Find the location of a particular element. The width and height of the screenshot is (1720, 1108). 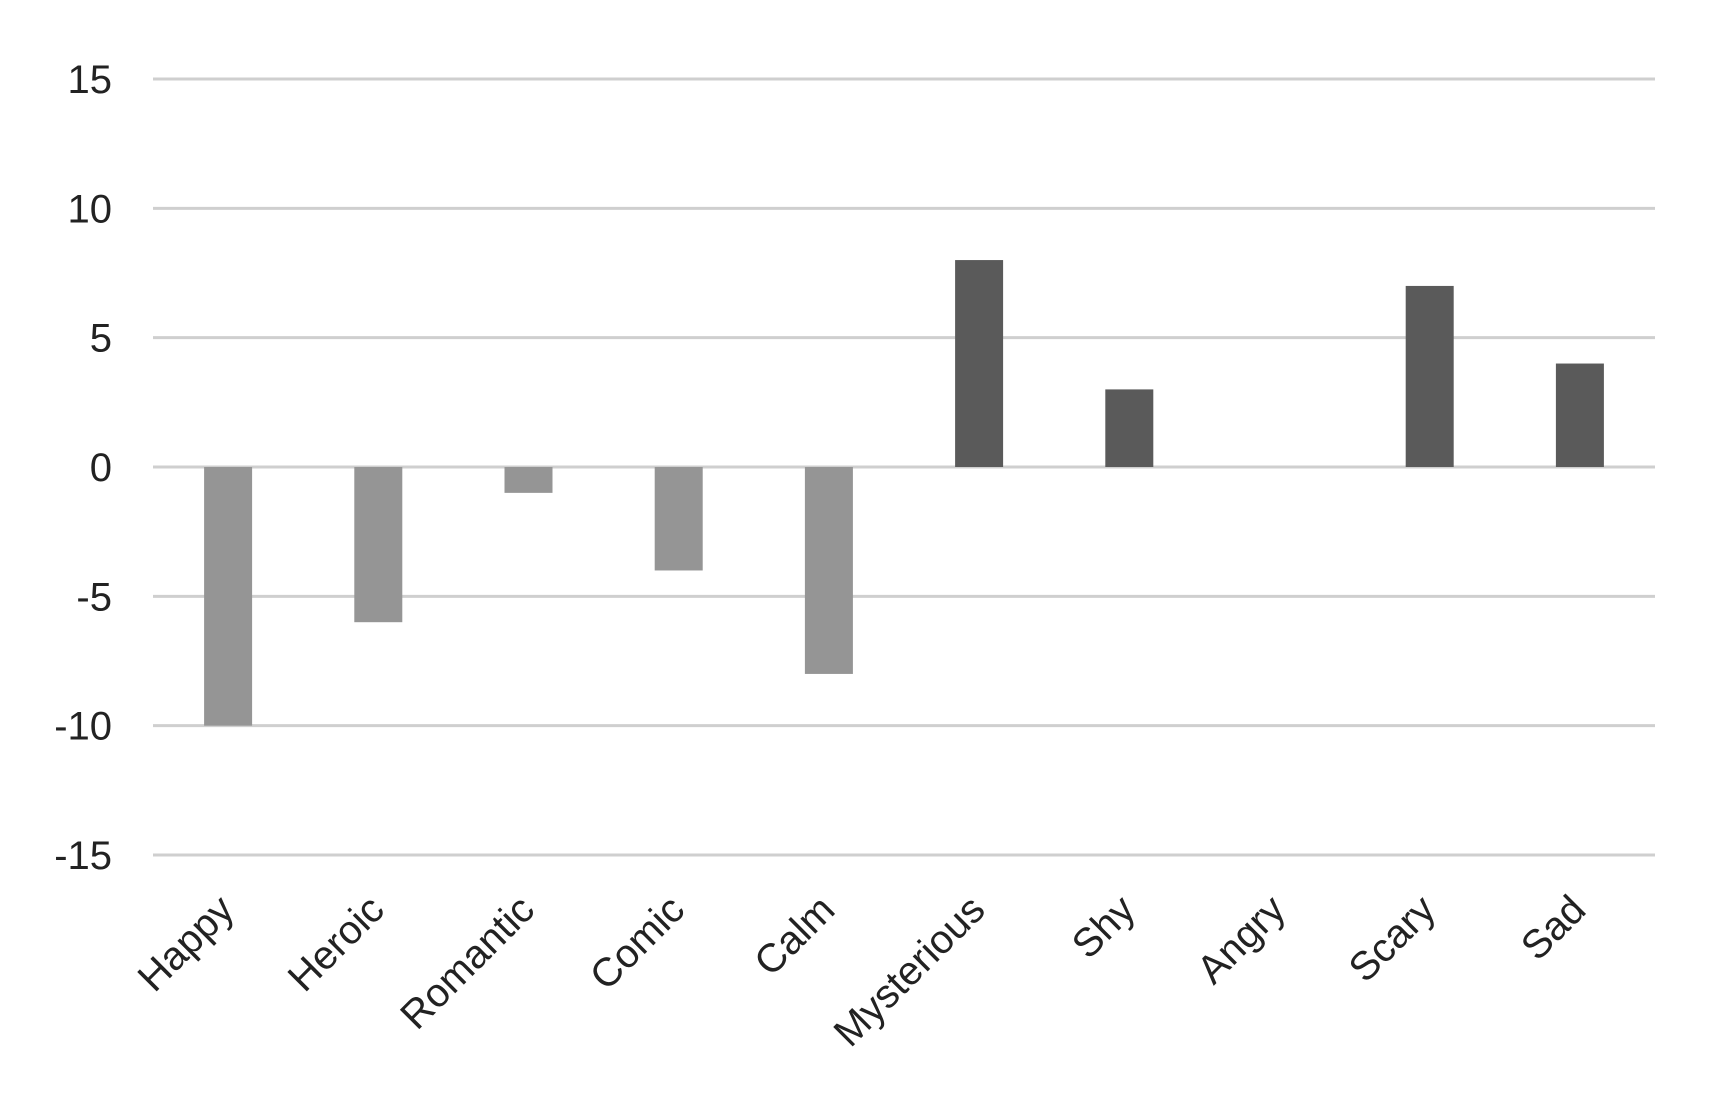

bar-shy is located at coordinates (1129, 428).